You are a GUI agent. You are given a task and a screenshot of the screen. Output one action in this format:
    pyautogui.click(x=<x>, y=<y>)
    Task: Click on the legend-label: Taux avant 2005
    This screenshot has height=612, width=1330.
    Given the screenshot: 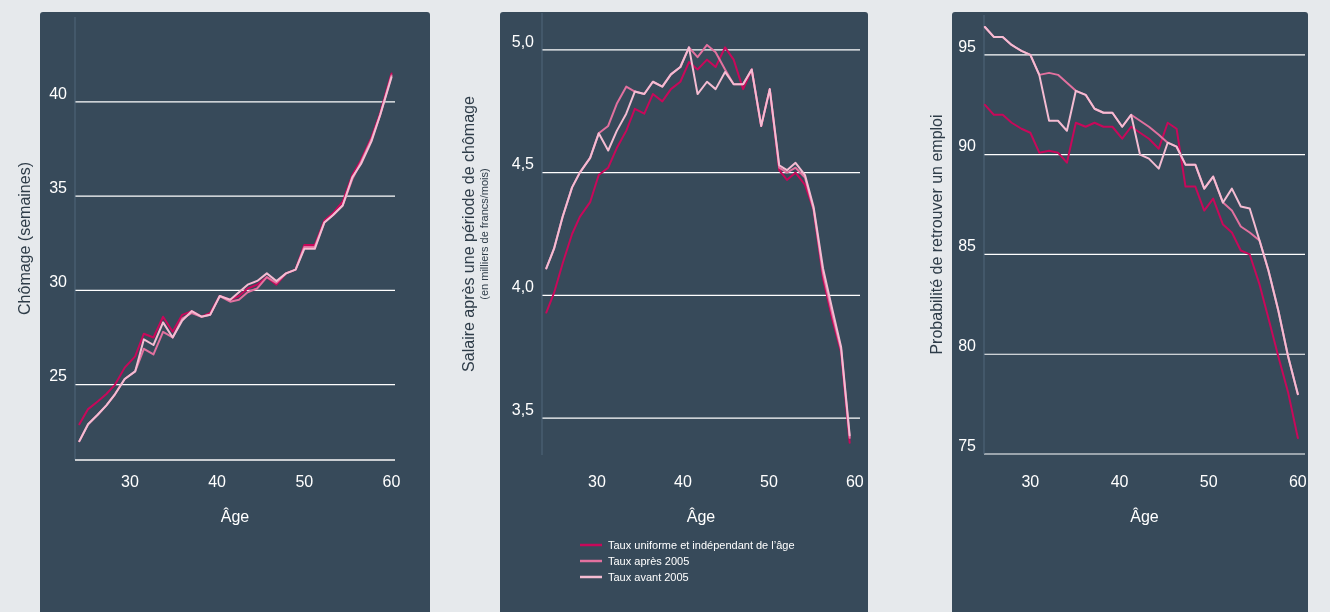 What is the action you would take?
    pyautogui.click(x=648, y=576)
    